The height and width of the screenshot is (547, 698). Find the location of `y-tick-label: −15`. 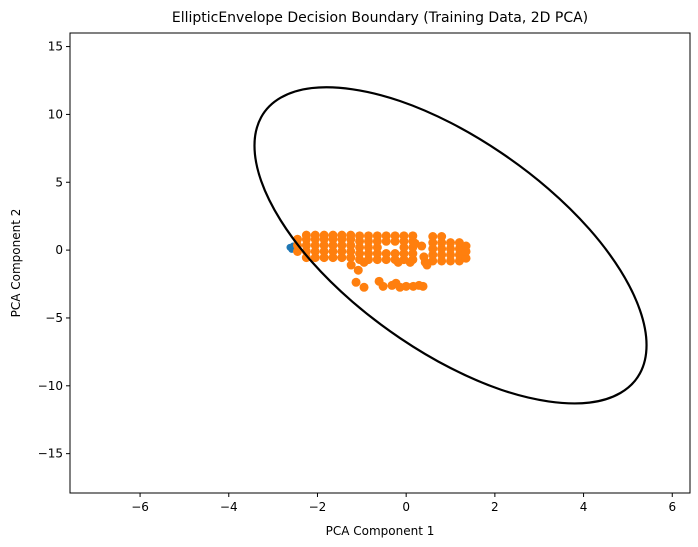

y-tick-label: −15 is located at coordinates (50, 454).